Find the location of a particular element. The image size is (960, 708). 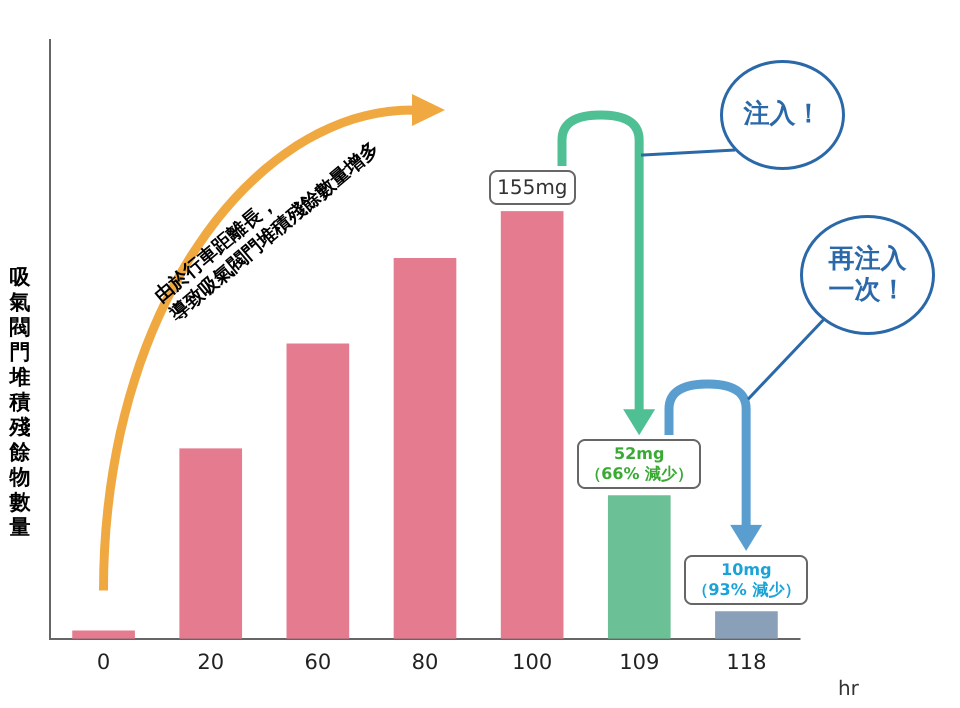

x-axis-title: hr is located at coordinates (848, 688).